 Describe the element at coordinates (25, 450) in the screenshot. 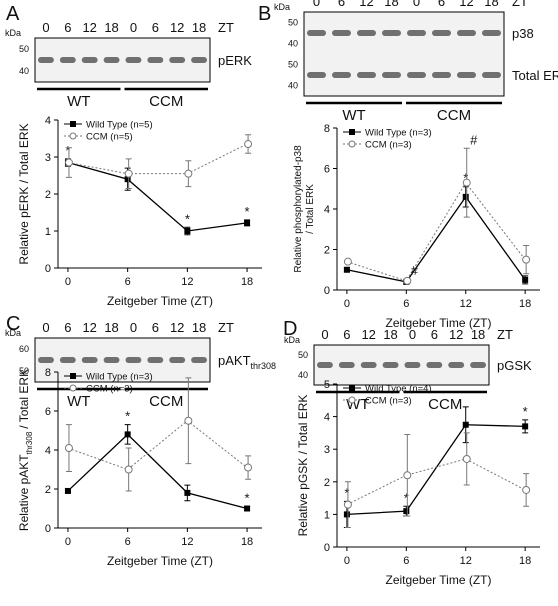

I see `y-axis-label: Relative pAKTthr308 / Total ERK` at that location.